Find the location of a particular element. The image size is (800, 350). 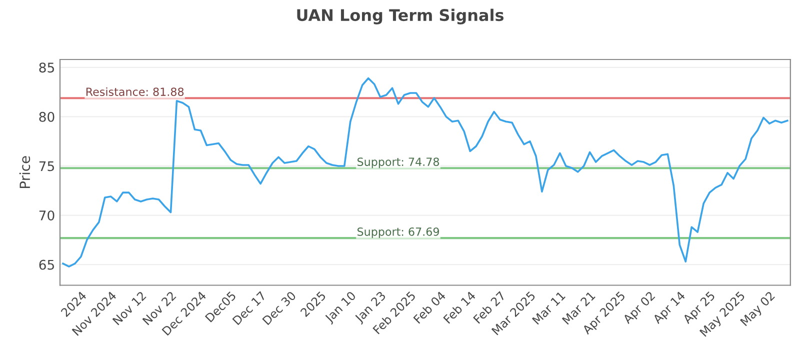

chart-title: UAN Long Term Signals is located at coordinates (400, 16).